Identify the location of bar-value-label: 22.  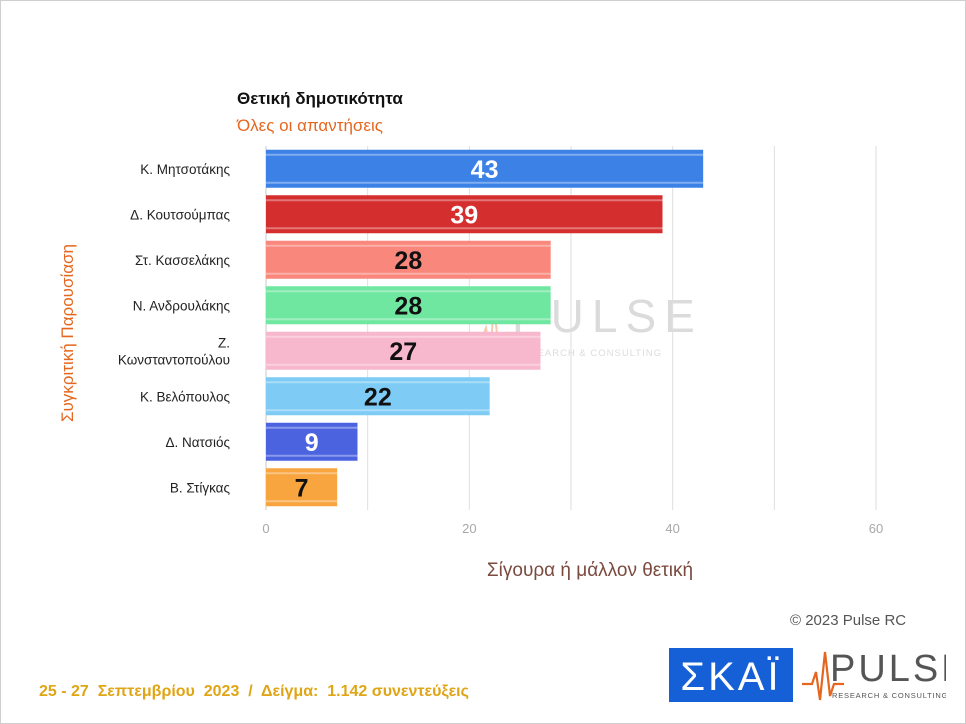
(378, 397).